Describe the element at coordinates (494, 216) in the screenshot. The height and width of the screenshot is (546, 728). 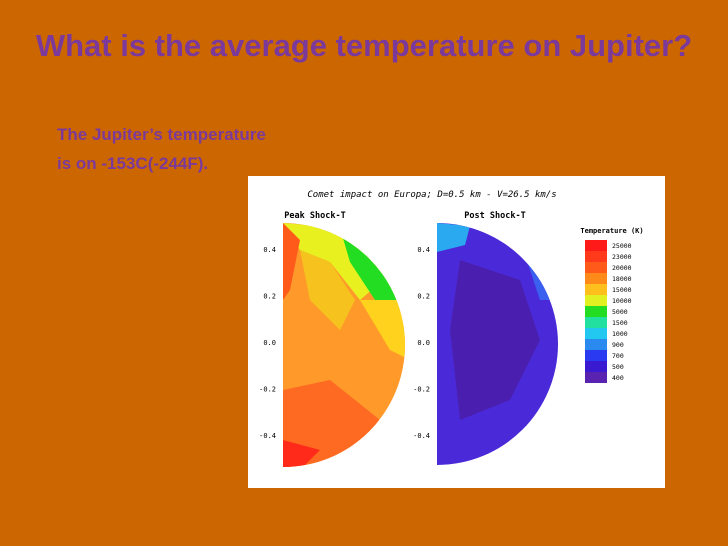
I see `panel-title: Post Shock-T` at that location.